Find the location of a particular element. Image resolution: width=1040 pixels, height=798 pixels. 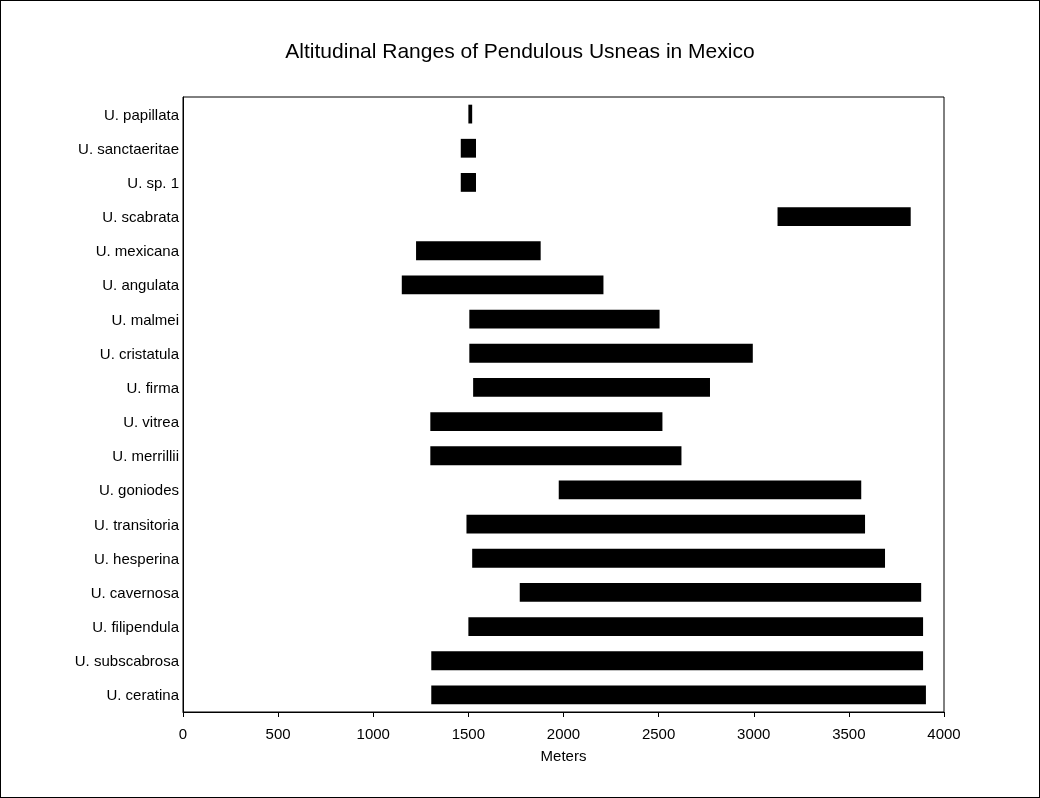

x-tick-label: 2000 is located at coordinates (563, 733).